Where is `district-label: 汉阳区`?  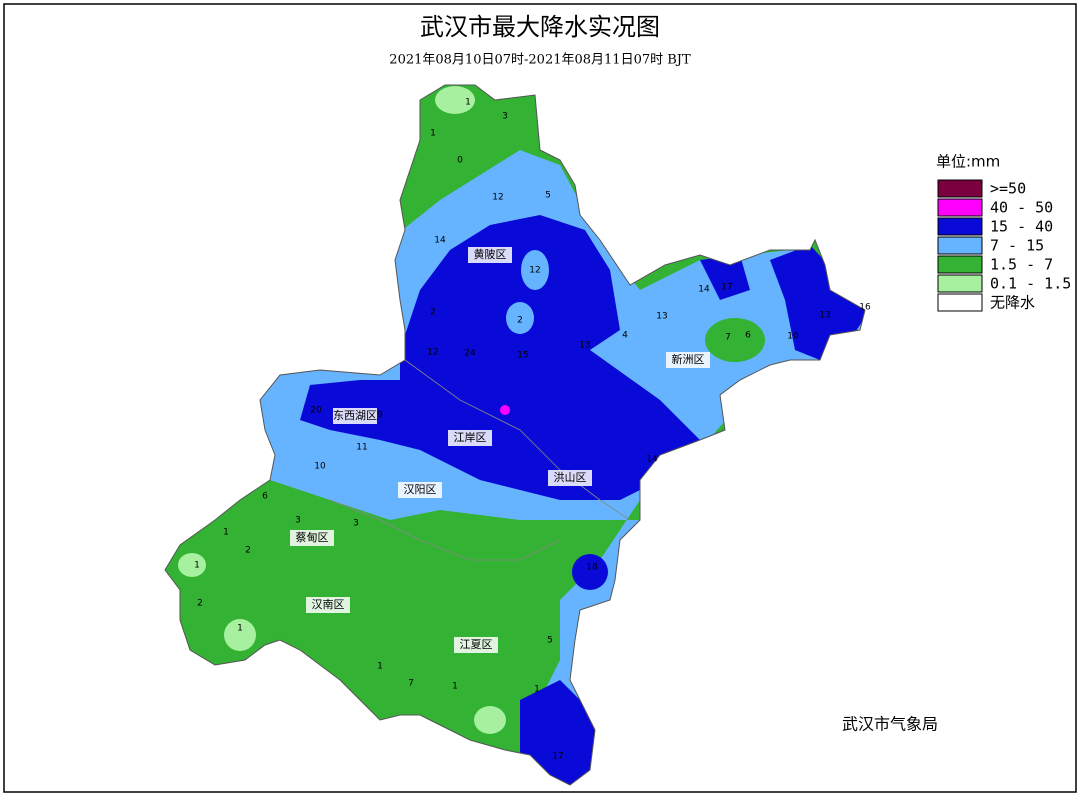 district-label: 汉阳区 is located at coordinates (420, 489).